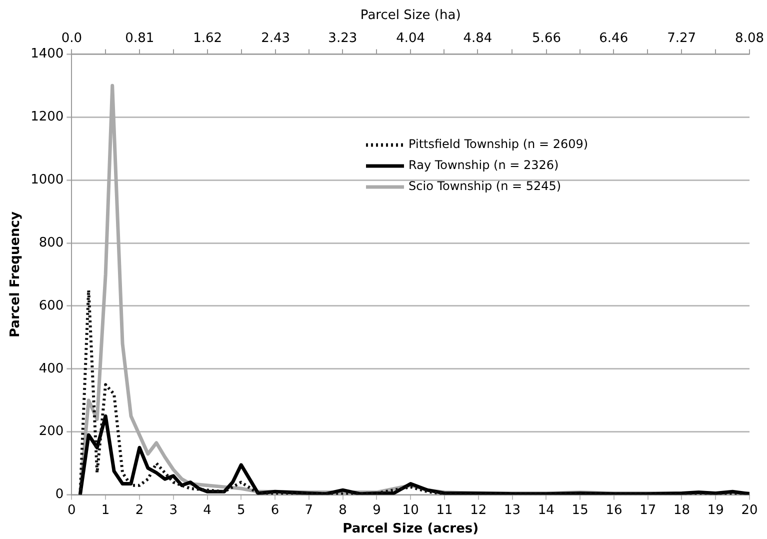  What do you see at coordinates (376, 510) in the screenshot?
I see `x-tick-label: 9` at bounding box center [376, 510].